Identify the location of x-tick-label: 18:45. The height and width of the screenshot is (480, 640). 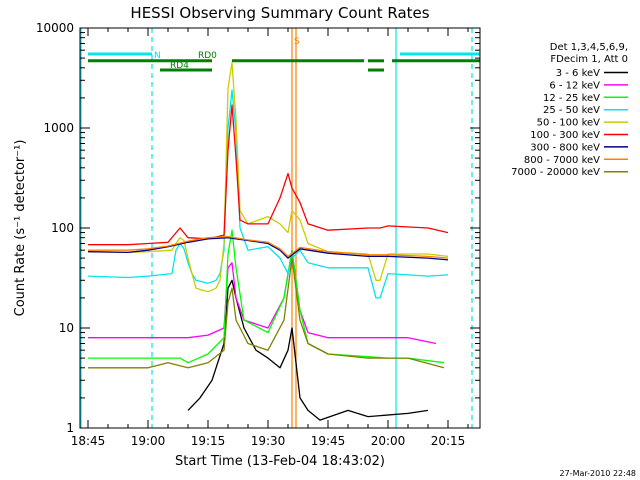
(88, 441).